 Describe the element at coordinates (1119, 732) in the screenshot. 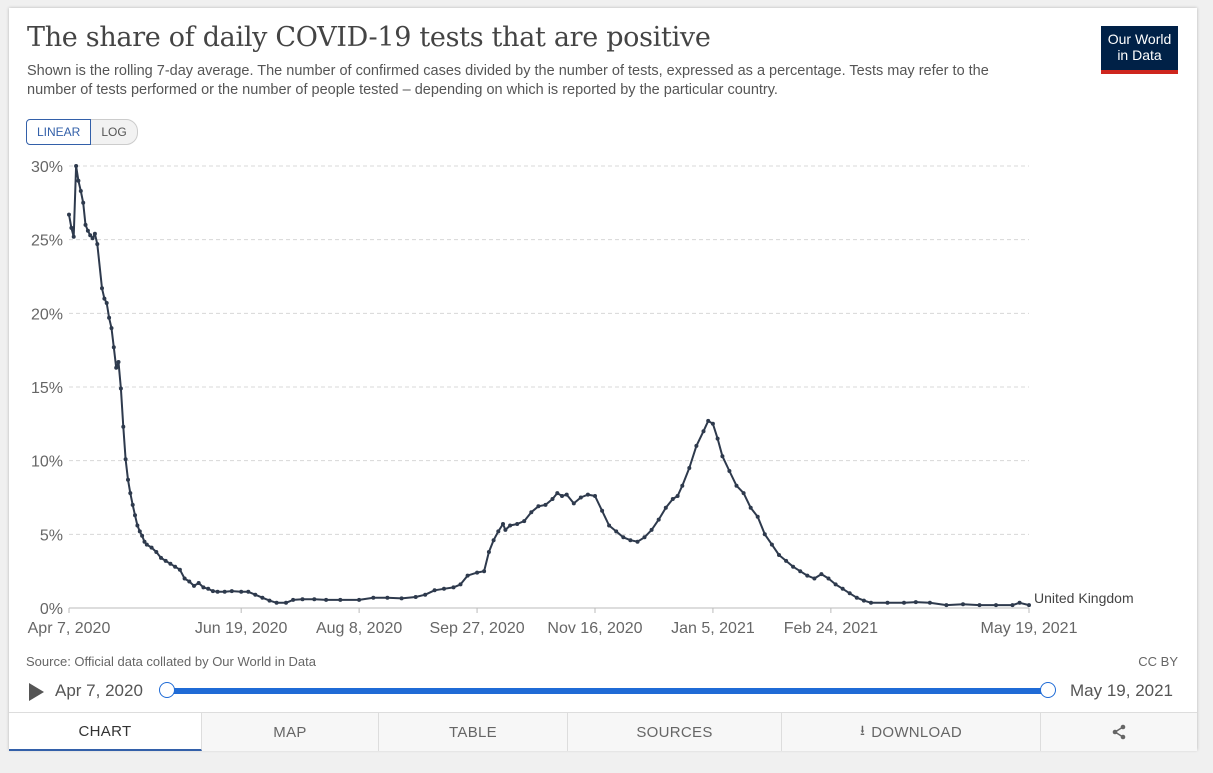

I see `share-button` at that location.